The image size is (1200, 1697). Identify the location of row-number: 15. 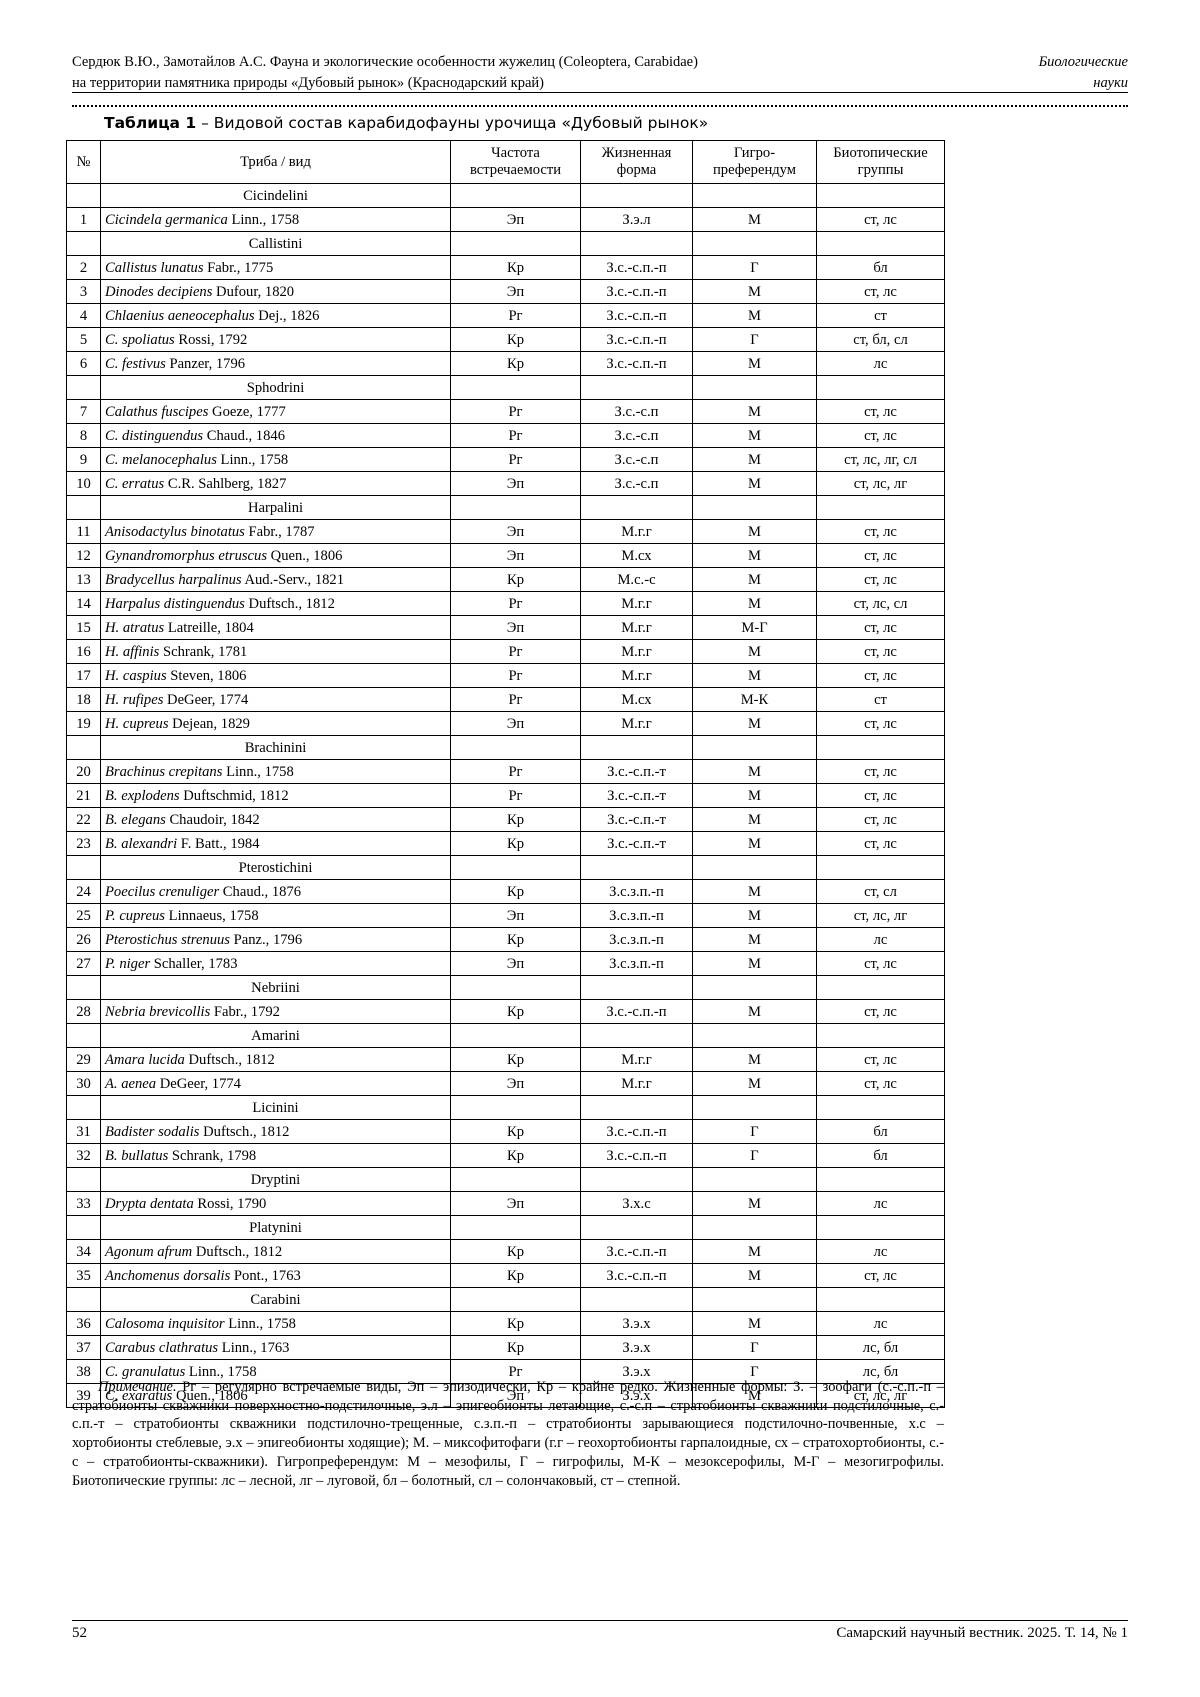
(83, 628).